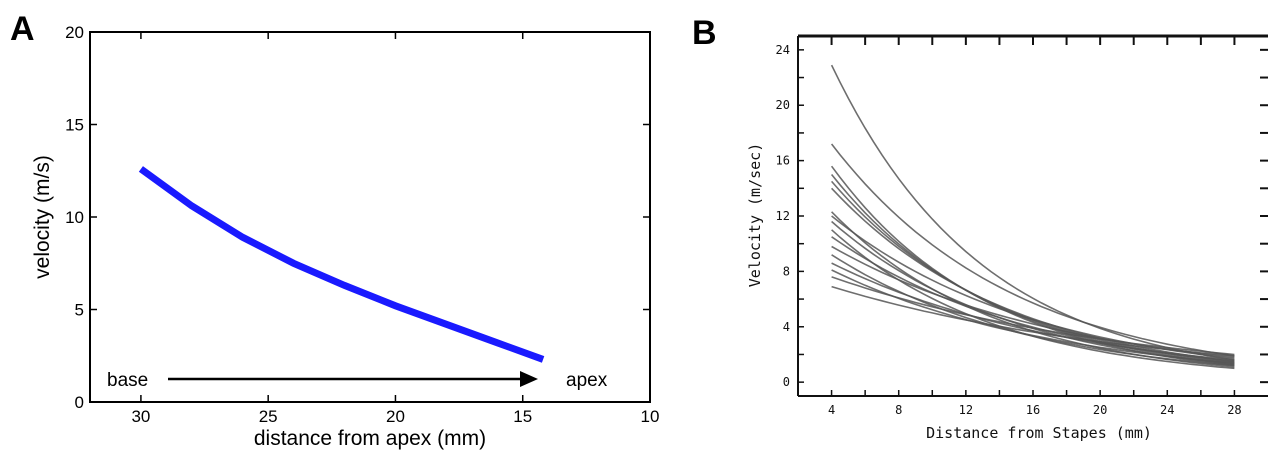 The image size is (1280, 453). Describe the element at coordinates (1234, 410) in the screenshot. I see `panel-b-x-tick-label: 28` at that location.